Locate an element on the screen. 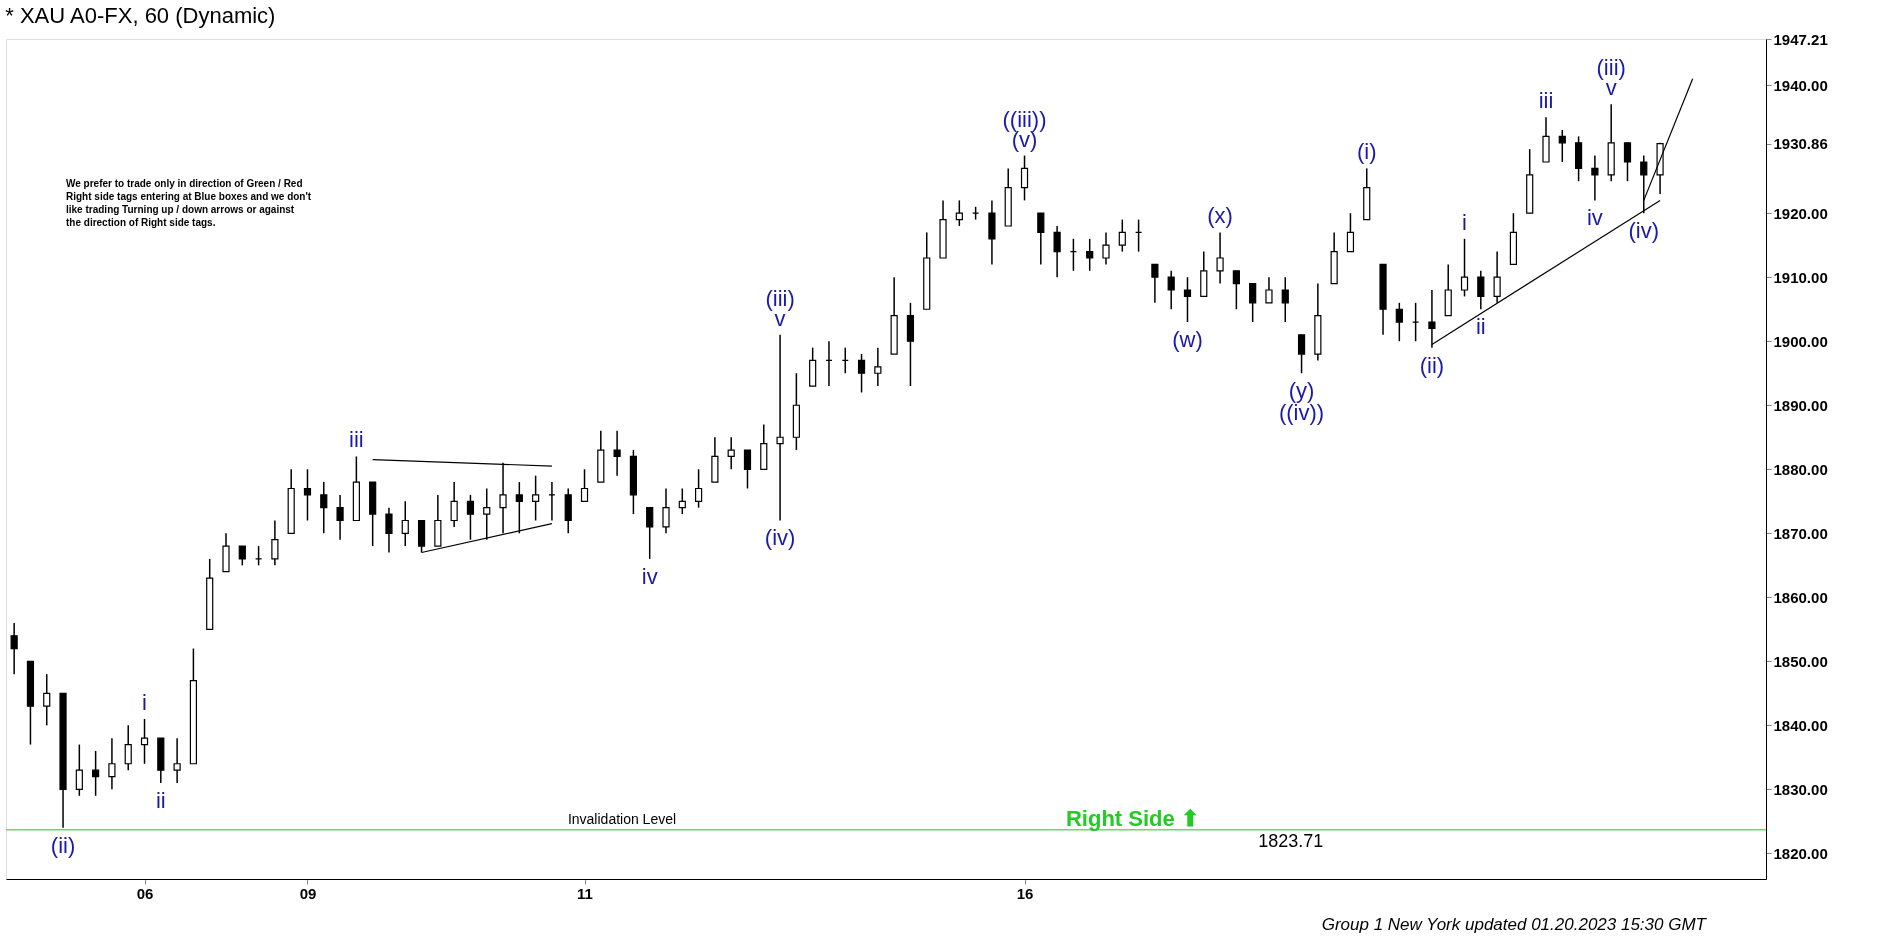  ref-line-label: Invalidation Level is located at coordinates (622, 818).